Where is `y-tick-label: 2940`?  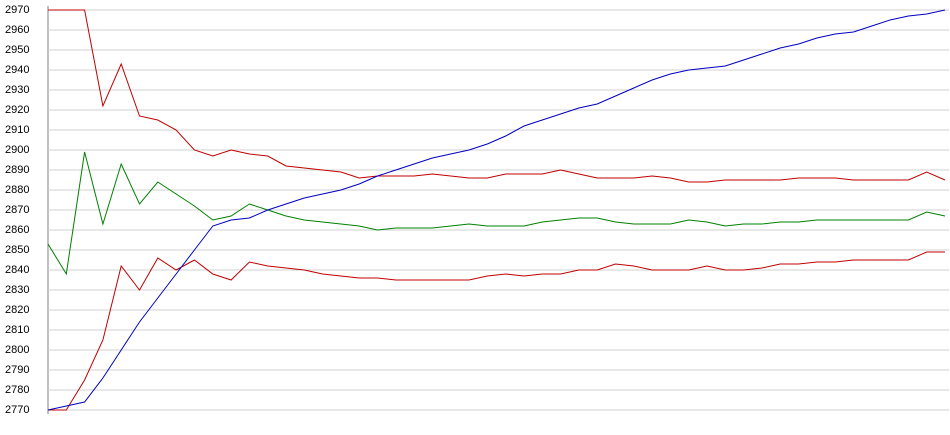
y-tick-label: 2940 is located at coordinates (17, 70).